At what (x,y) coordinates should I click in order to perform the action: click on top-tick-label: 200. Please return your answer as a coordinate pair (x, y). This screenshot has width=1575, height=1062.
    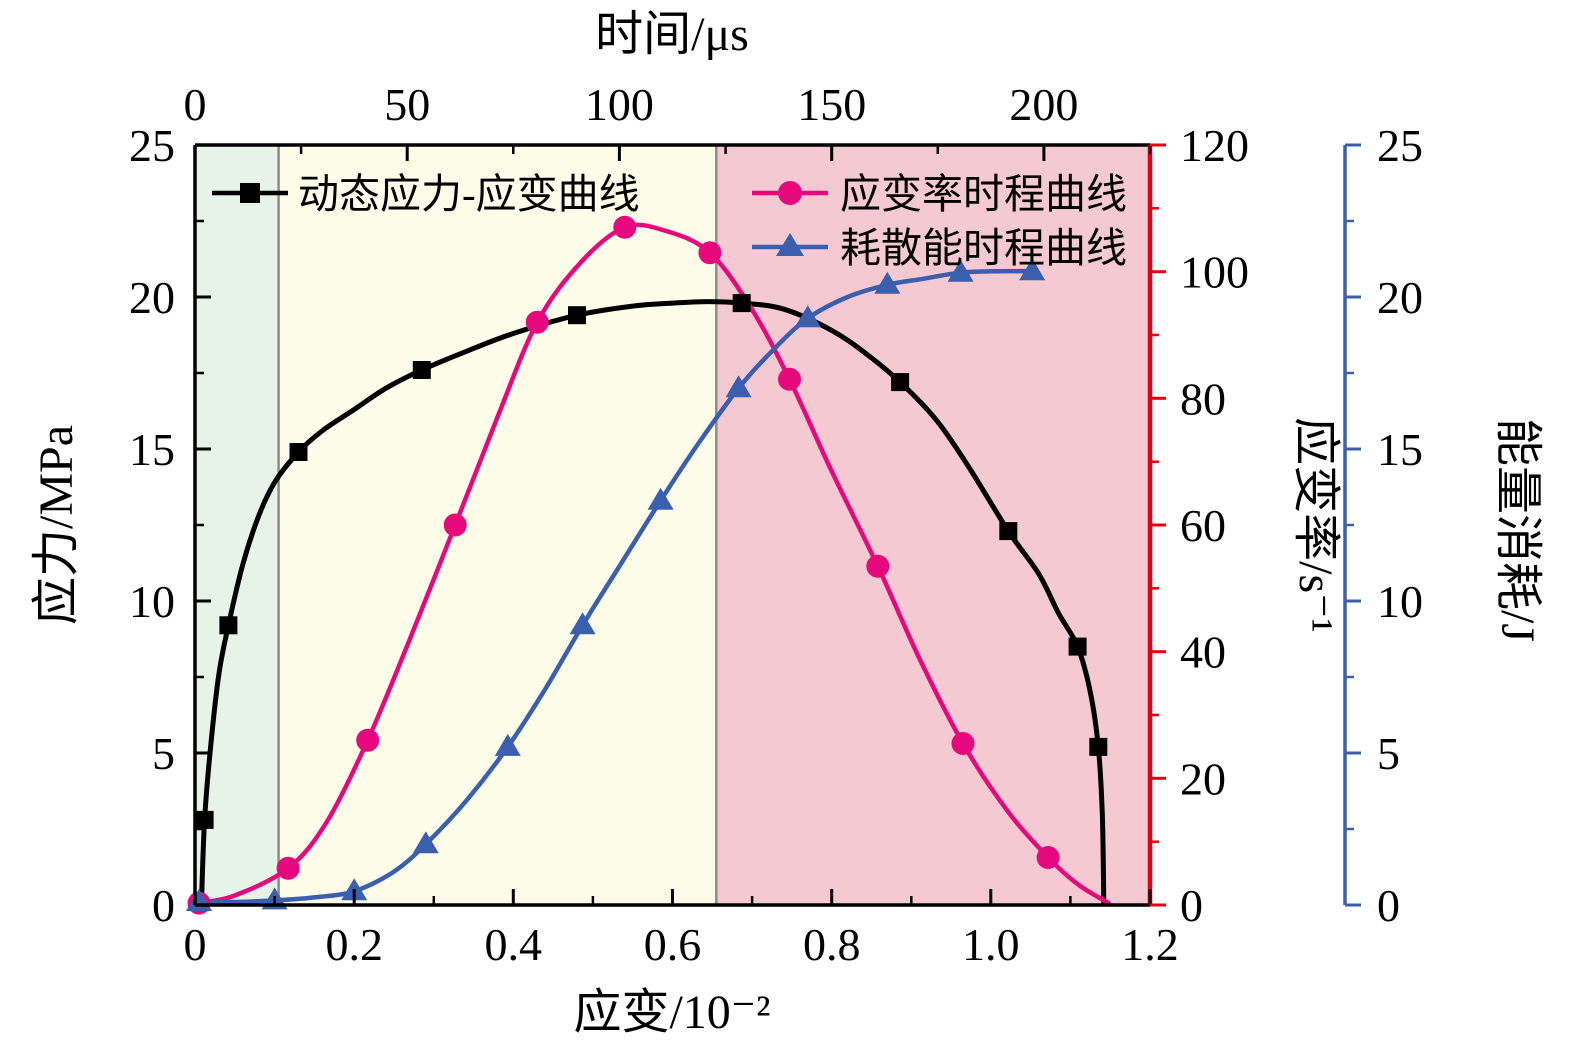
    Looking at the image, I should click on (1043, 104).